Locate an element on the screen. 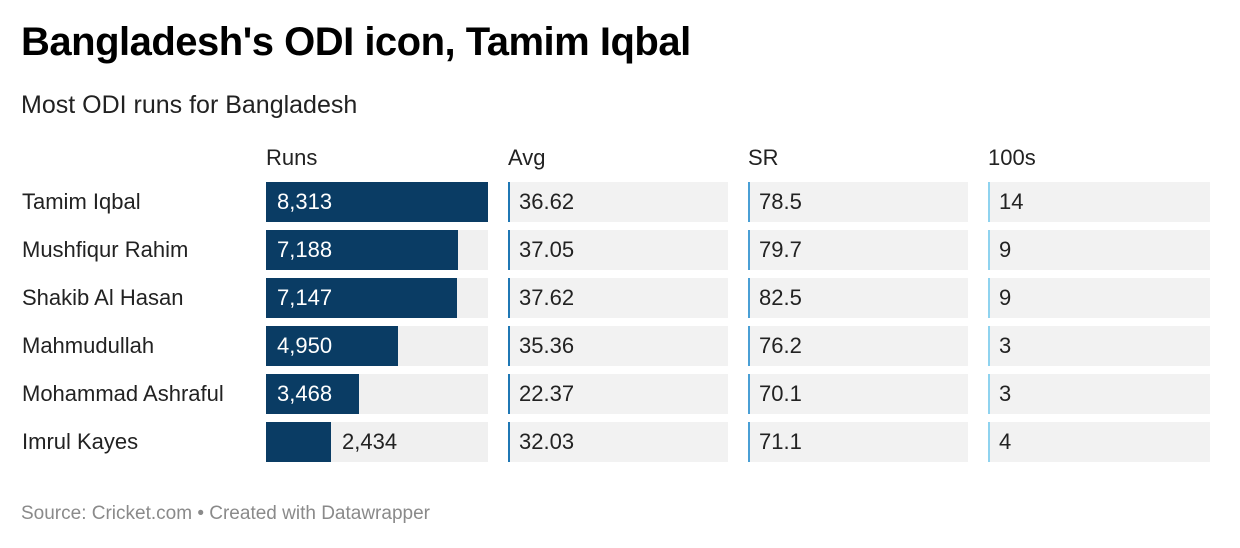  column-header-100s: 100s is located at coordinates (1012, 157).